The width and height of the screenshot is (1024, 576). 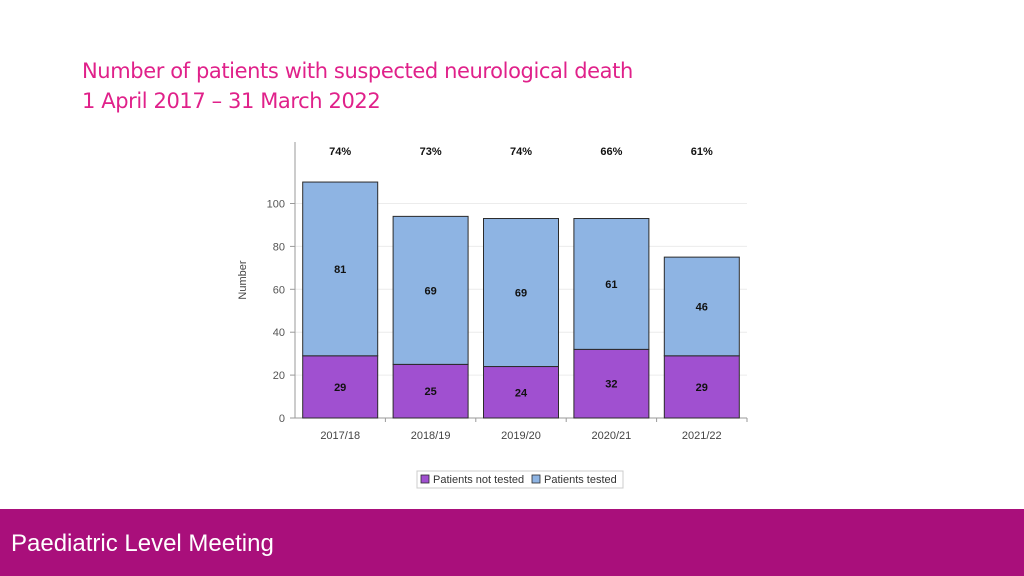 I want to click on x-tick-label: 2017/18, so click(x=340, y=436).